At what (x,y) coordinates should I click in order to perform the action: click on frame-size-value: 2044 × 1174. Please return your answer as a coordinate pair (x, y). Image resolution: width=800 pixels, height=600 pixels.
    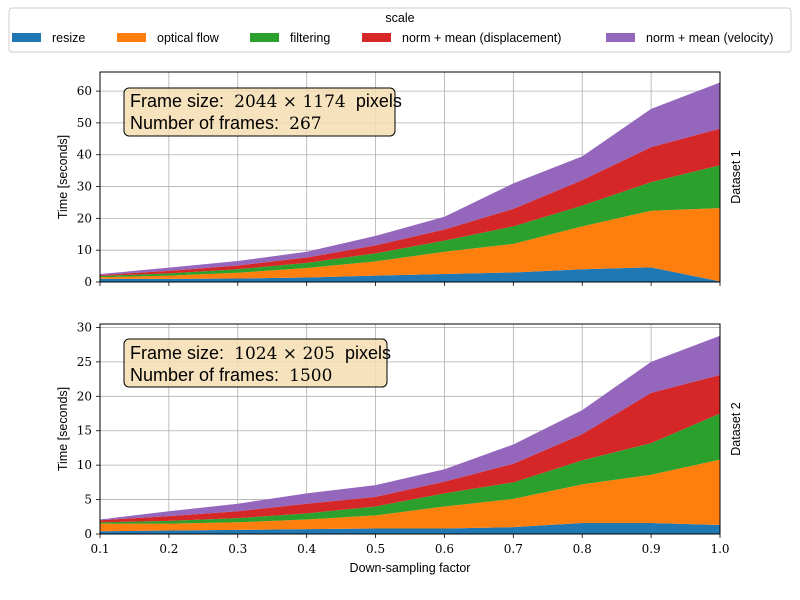
    Looking at the image, I should click on (290, 102).